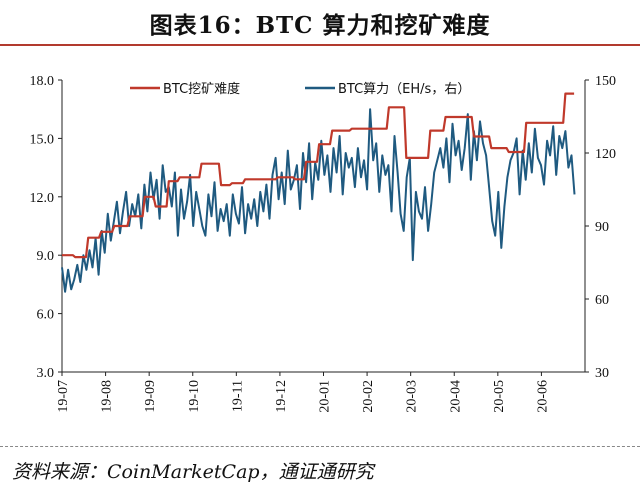 The height and width of the screenshot is (490, 640). I want to click on source-rule, so click(320, 446).